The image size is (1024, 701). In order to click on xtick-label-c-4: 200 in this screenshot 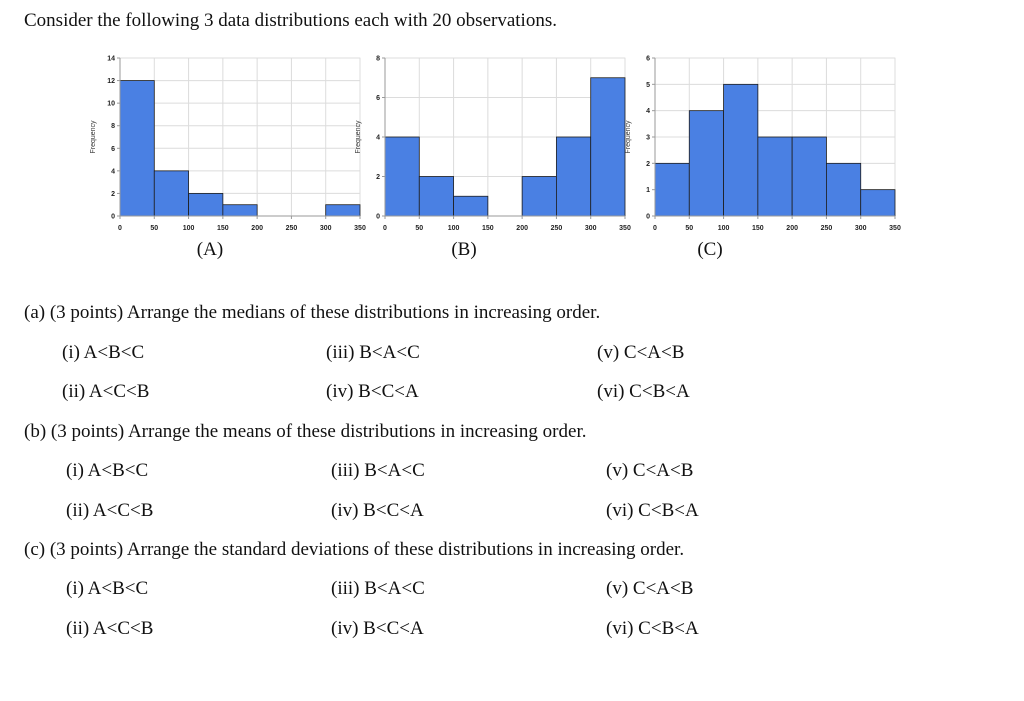, I will do `click(792, 228)`.